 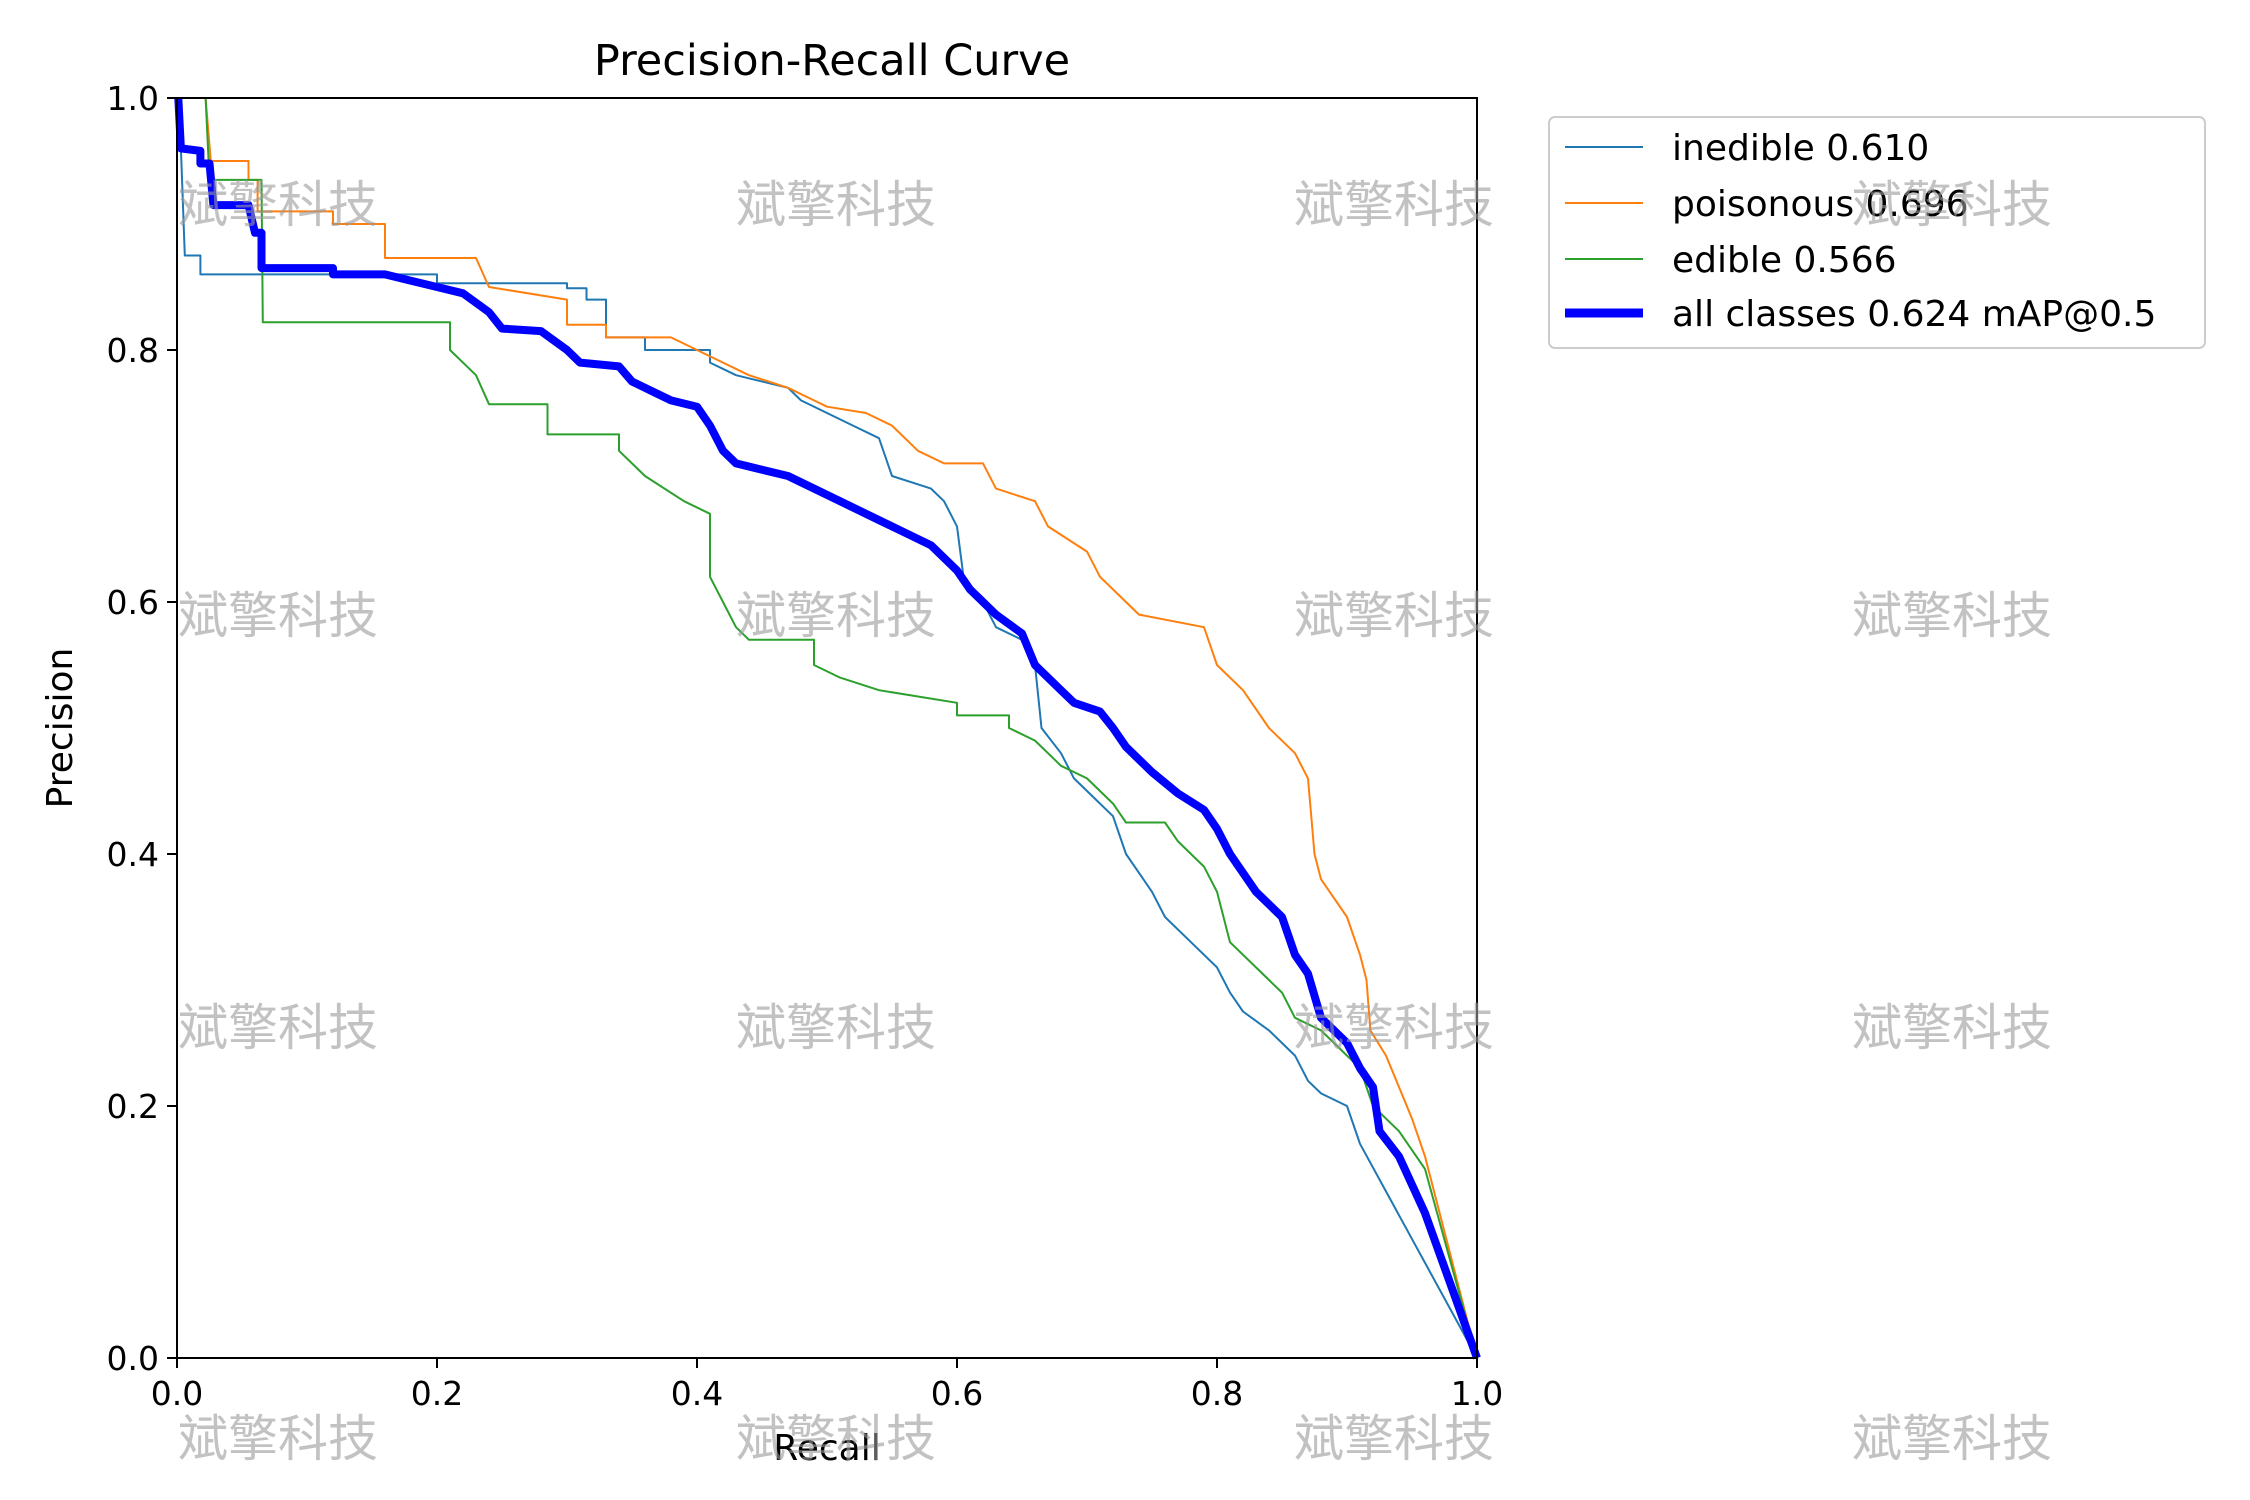 What do you see at coordinates (133, 1358) in the screenshot?
I see `y-tick-label: 0.0` at bounding box center [133, 1358].